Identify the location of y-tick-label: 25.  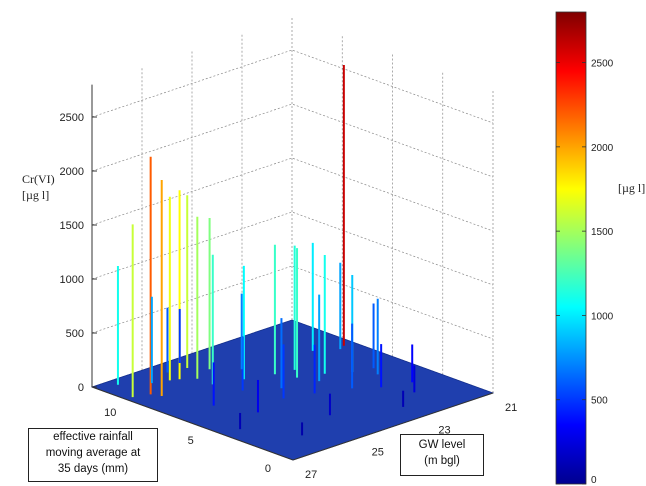
(378, 453).